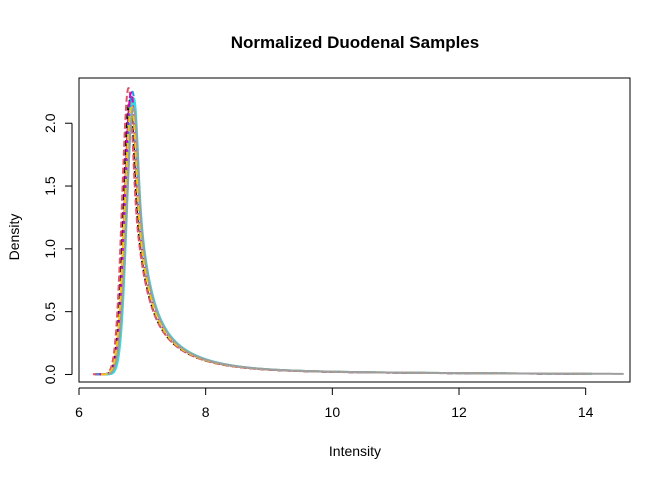 The width and height of the screenshot is (672, 480). I want to click on y-tick-label: 0.0, so click(50, 375).